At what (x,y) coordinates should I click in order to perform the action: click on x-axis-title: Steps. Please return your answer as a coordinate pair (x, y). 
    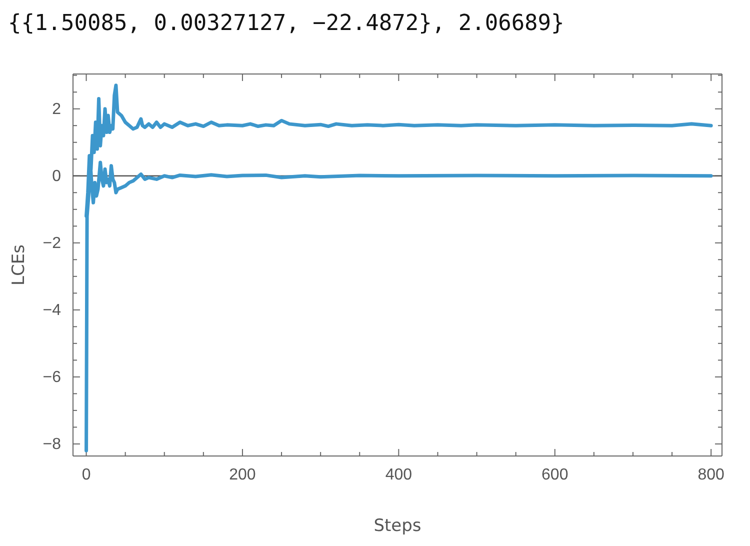
    Looking at the image, I should click on (398, 526).